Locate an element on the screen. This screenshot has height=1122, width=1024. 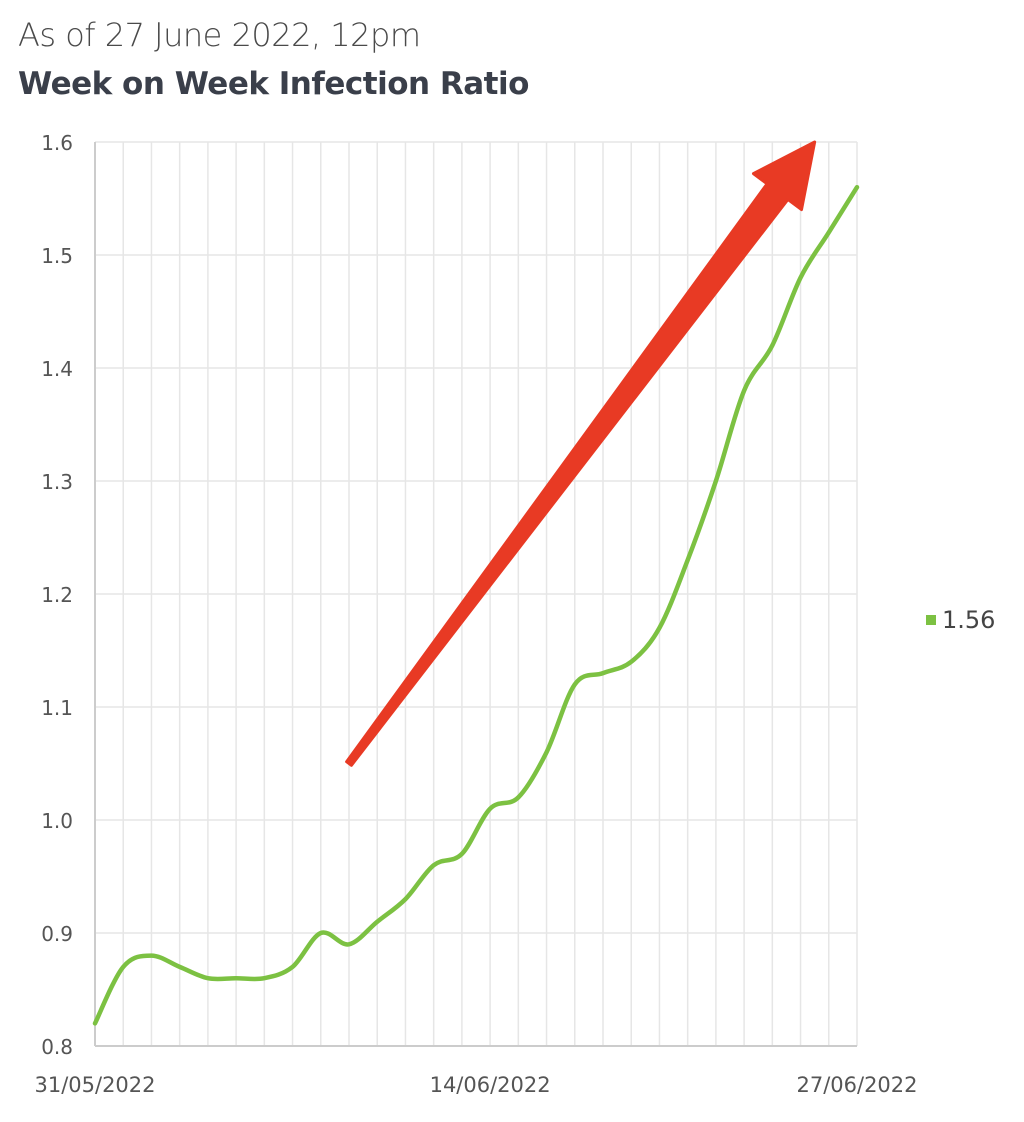
y-tick-labels: 0.8 0.9 1.0 1.1 1.2 1.3 1.4 1.5 1.6 is located at coordinates (57, 595).